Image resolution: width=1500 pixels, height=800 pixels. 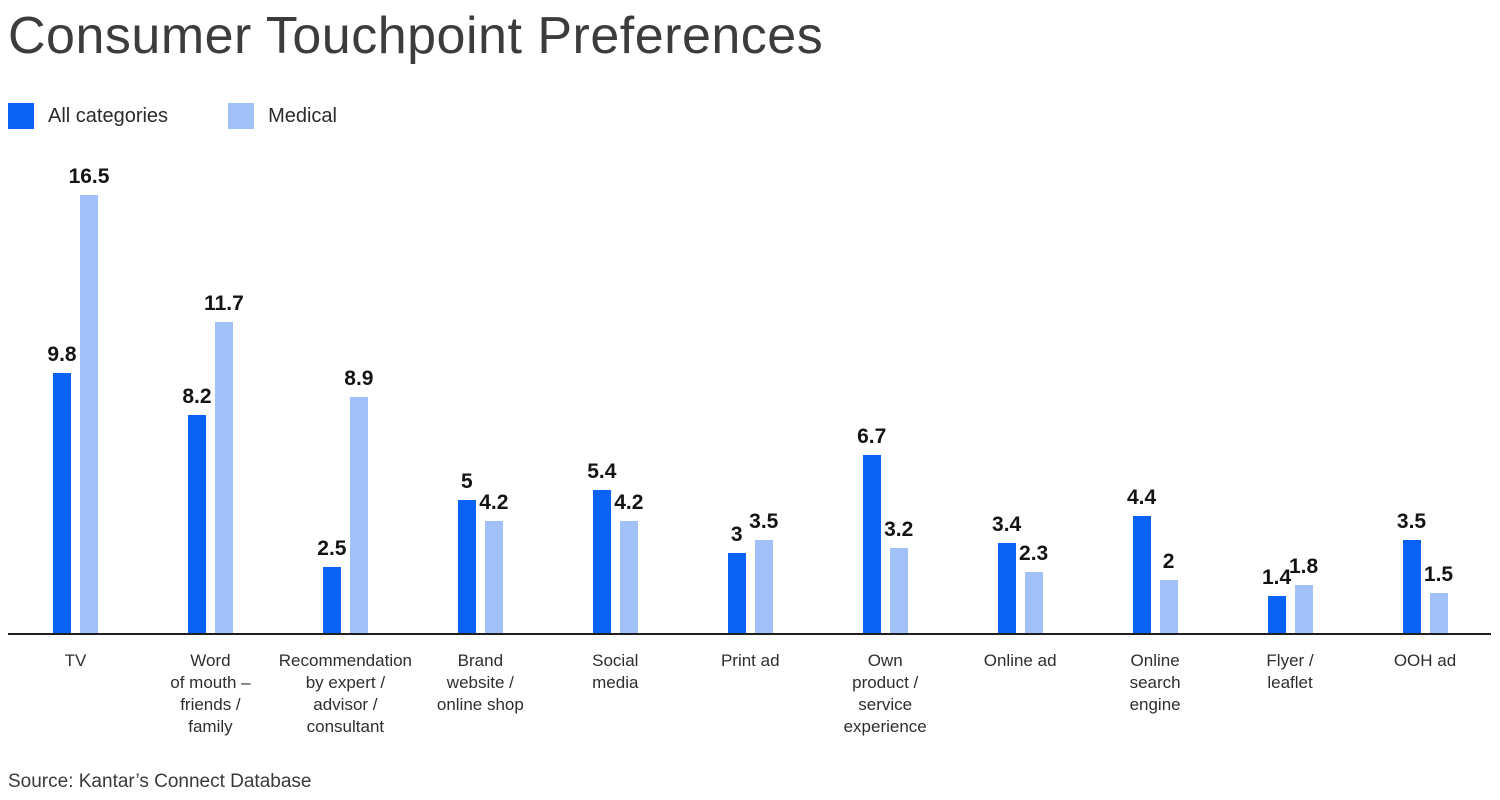 What do you see at coordinates (736, 534) in the screenshot?
I see `bar-value-label: 3` at bounding box center [736, 534].